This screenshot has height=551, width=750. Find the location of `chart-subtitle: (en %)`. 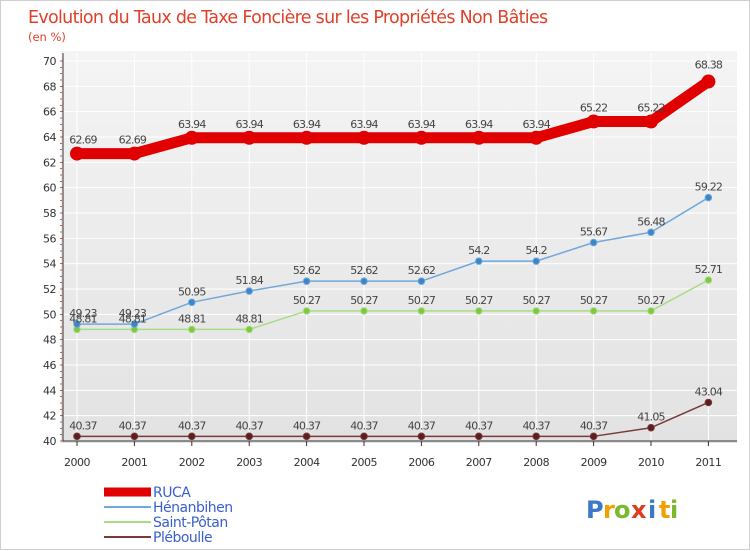

chart-subtitle: (en %) is located at coordinates (47, 37).